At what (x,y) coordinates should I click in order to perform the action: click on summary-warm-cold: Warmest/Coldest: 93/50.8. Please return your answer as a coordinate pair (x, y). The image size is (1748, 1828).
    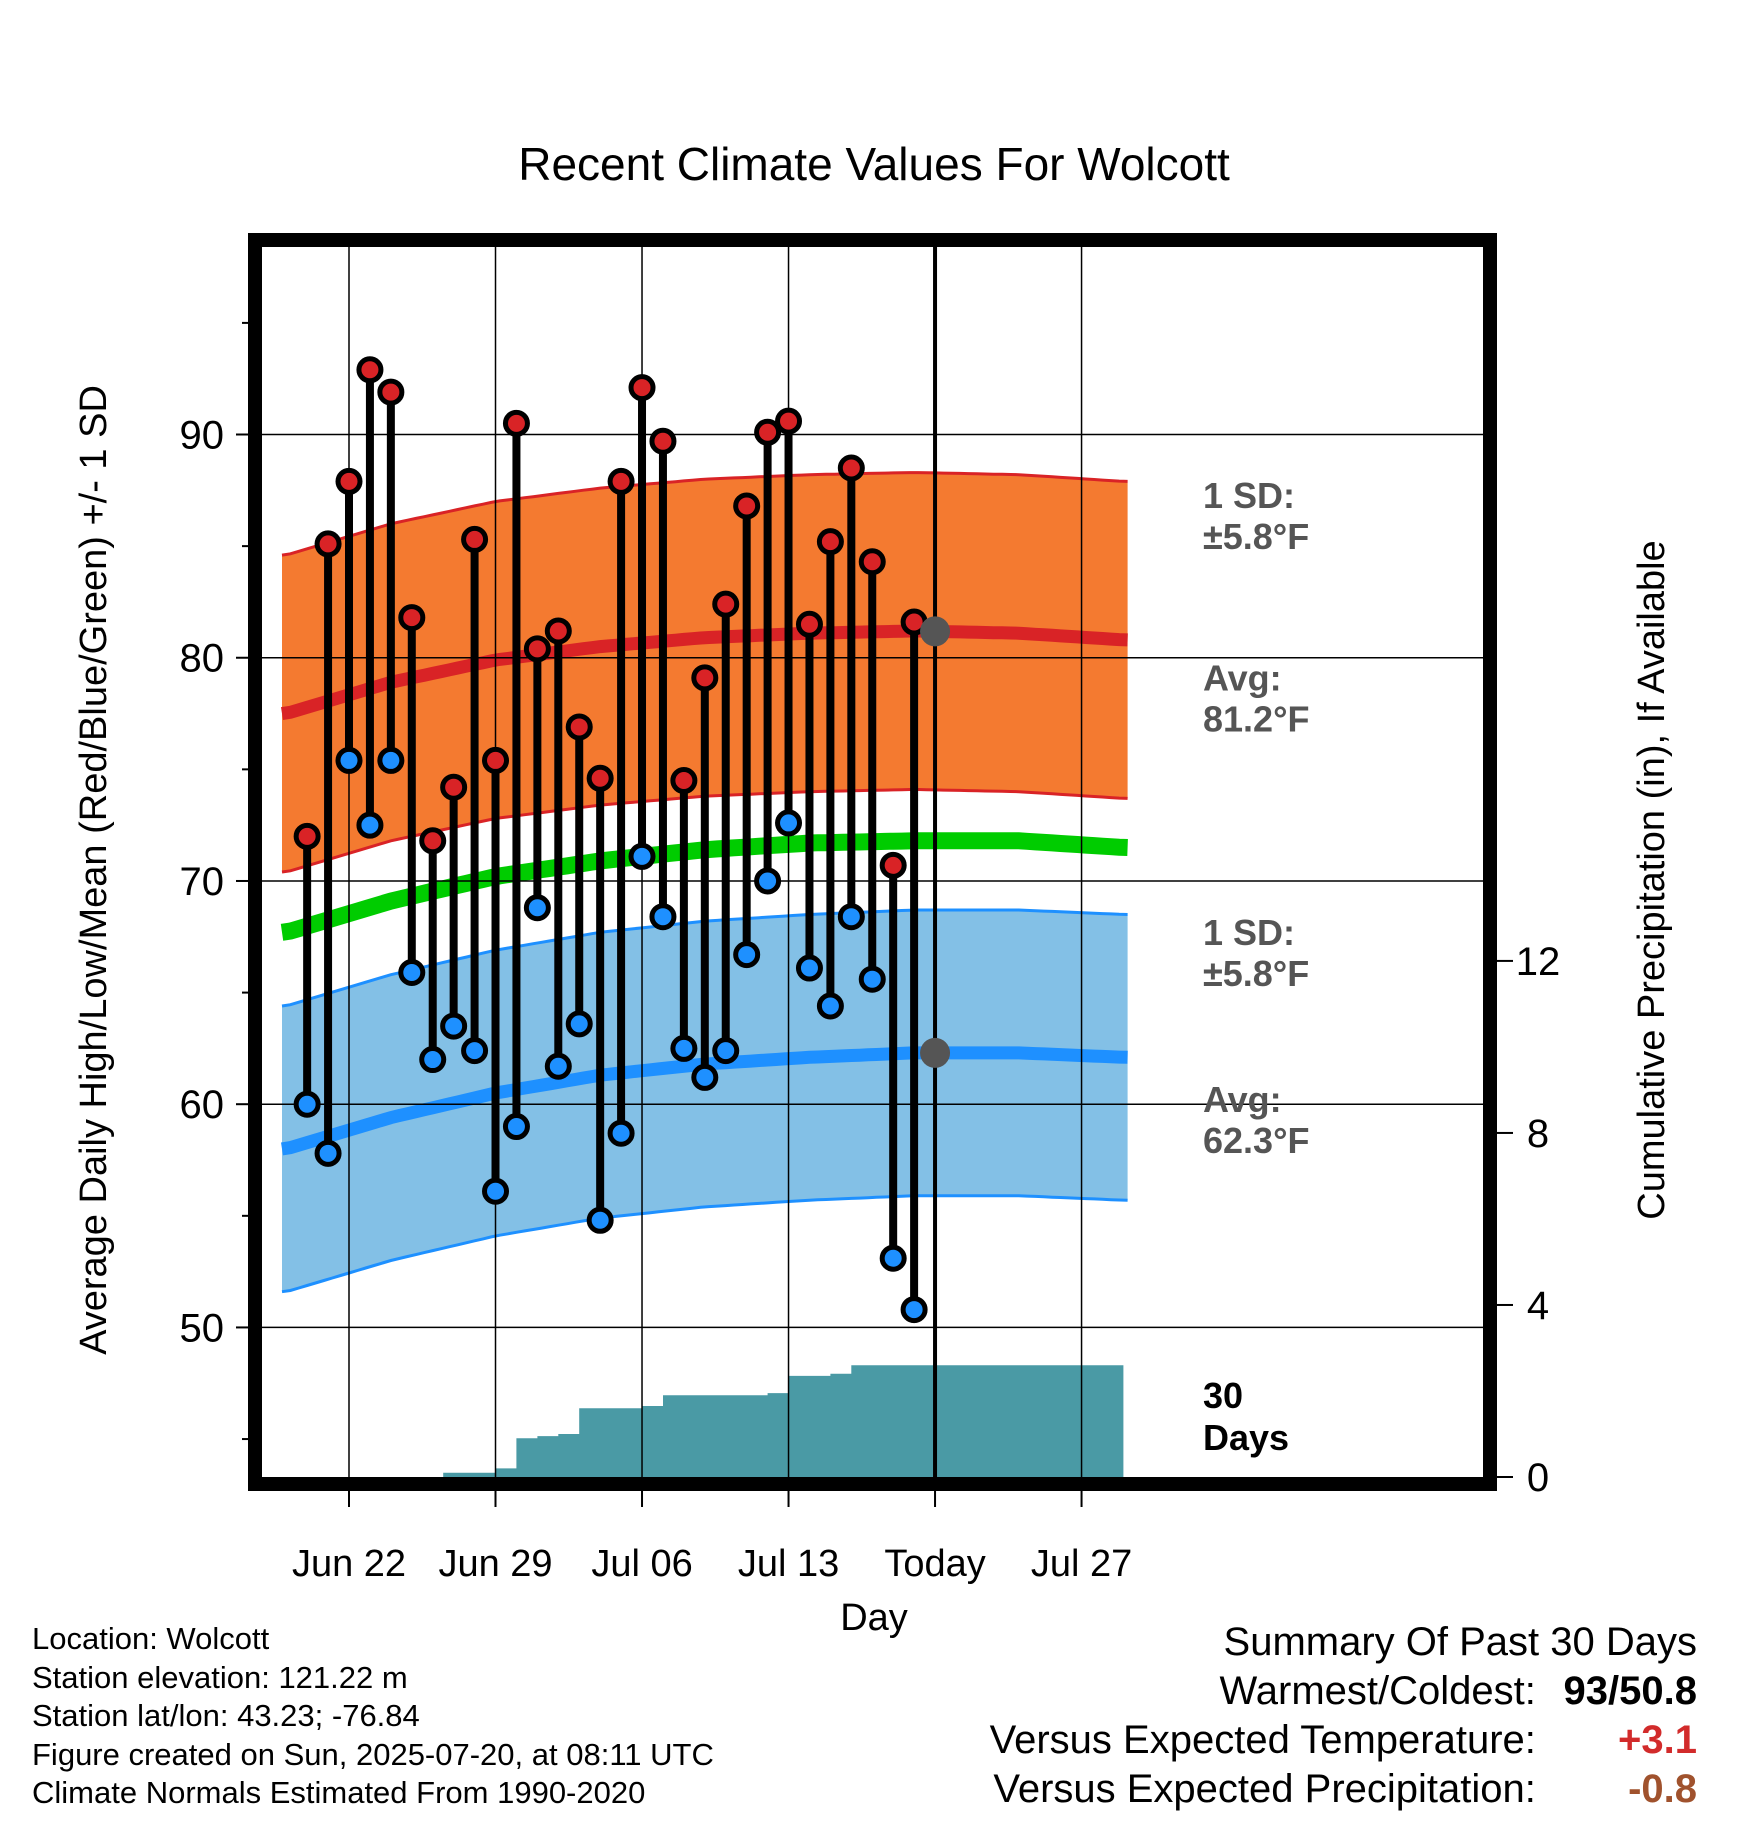
    Looking at the image, I should click on (1344, 1691).